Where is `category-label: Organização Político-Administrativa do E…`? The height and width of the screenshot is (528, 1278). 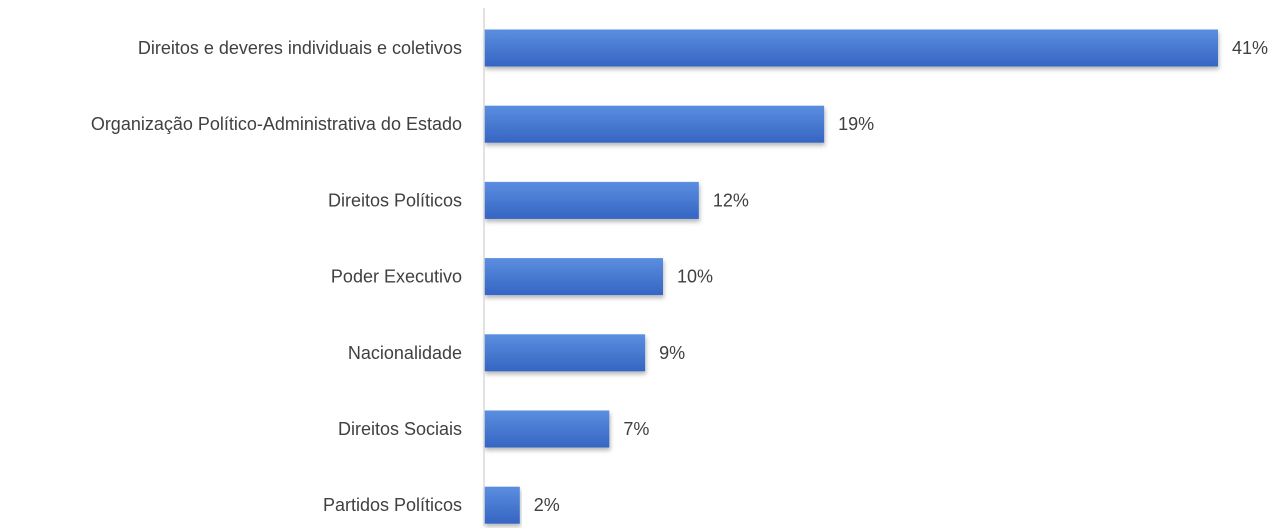 category-label: Organização Político-Administrativa do E… is located at coordinates (276, 124).